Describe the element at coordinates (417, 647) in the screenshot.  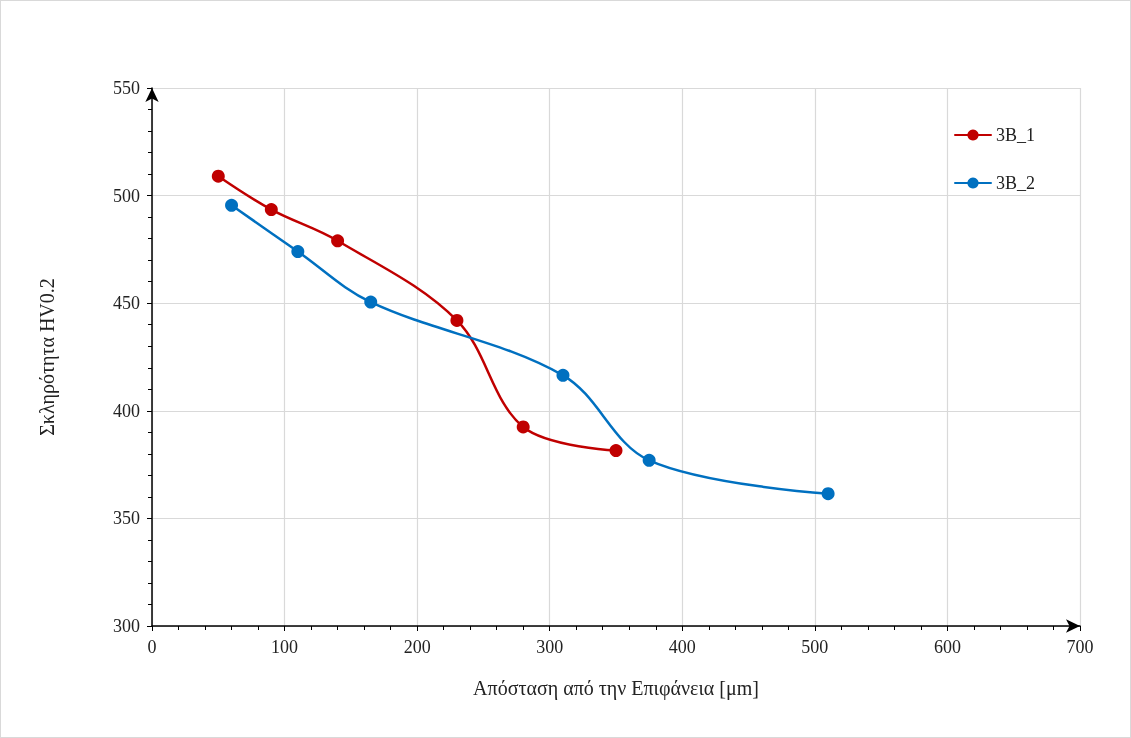
I see `x-tick-label: 200` at that location.